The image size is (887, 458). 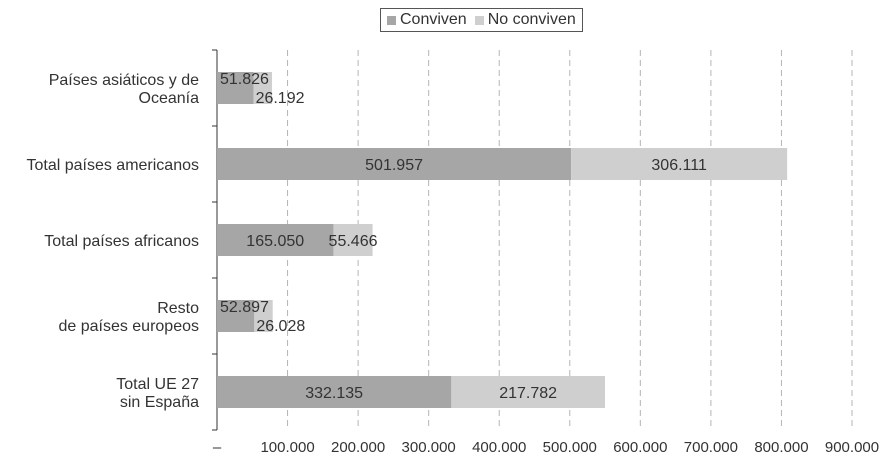 I want to click on category-label: Total UE 27 sin España, so click(x=157, y=393).